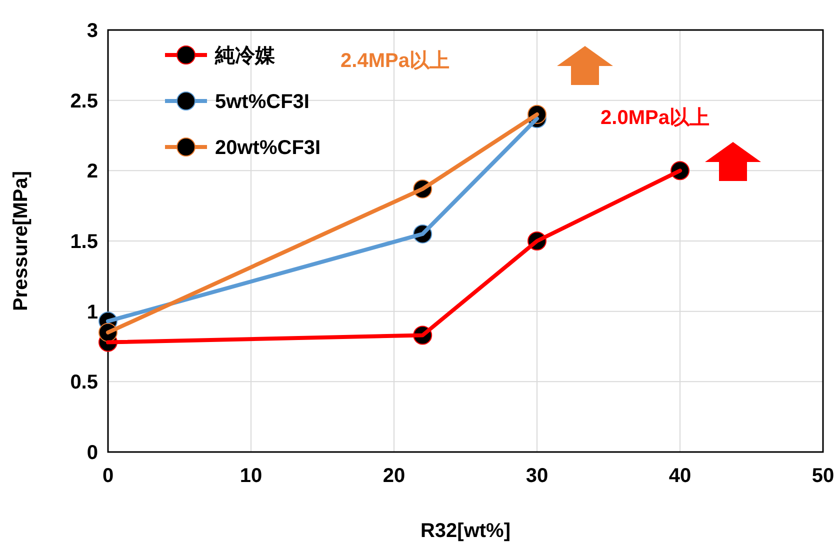  What do you see at coordinates (84, 101) in the screenshot?
I see `y-tick-label: 2.5` at bounding box center [84, 101].